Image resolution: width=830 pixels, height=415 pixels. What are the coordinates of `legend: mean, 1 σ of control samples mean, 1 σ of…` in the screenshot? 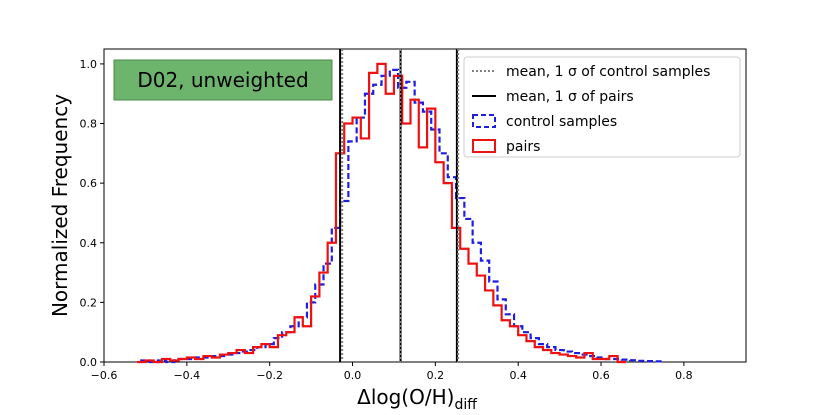 It's located at (602, 107).